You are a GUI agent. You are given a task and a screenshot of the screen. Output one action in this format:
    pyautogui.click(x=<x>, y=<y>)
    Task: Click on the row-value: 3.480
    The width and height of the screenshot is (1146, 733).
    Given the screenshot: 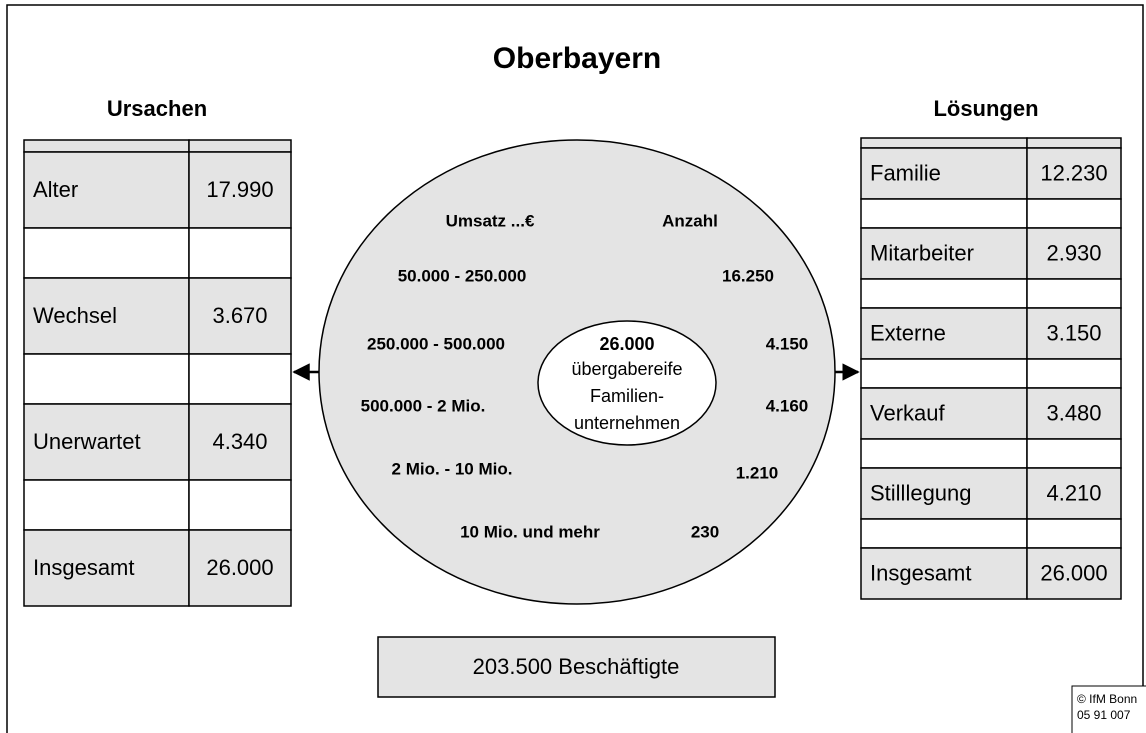 What is the action you would take?
    pyautogui.click(x=1073, y=412)
    